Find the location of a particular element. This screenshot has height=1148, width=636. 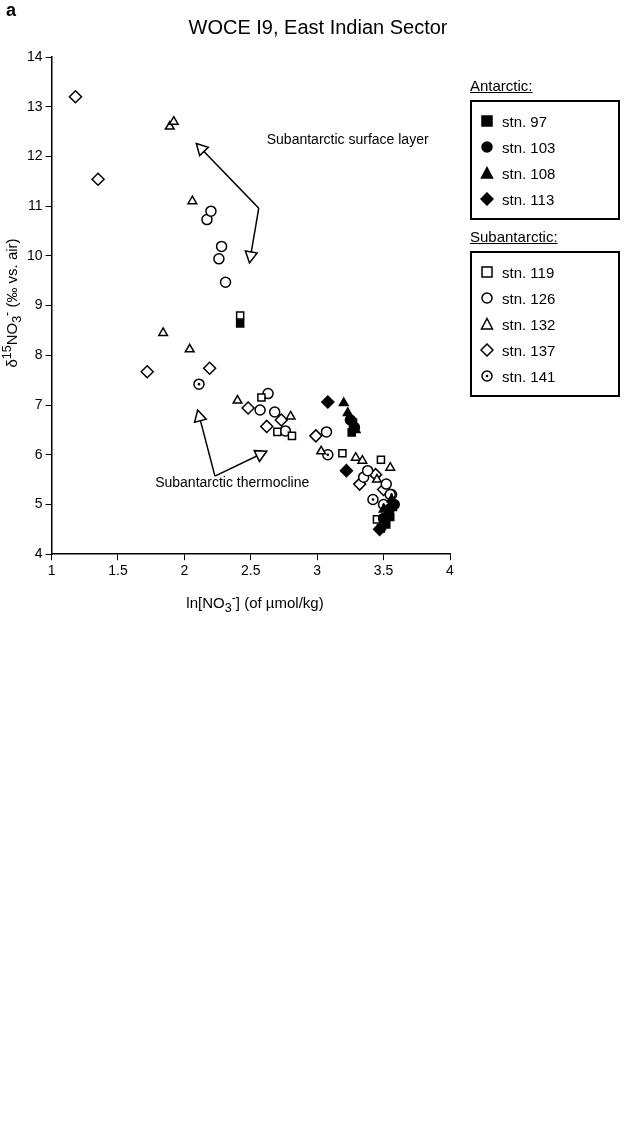

legend-label: stn. 141 is located at coordinates (529, 376).